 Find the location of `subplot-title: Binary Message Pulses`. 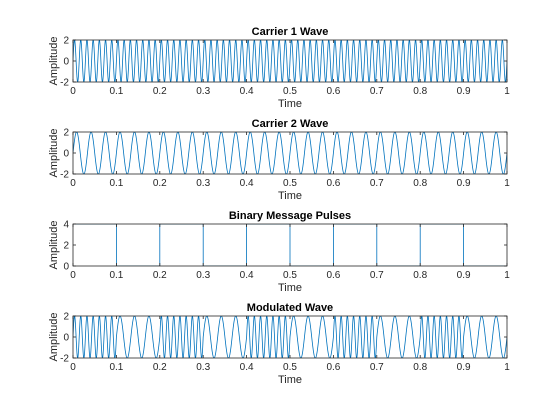

subplot-title: Binary Message Pulses is located at coordinates (290, 216).